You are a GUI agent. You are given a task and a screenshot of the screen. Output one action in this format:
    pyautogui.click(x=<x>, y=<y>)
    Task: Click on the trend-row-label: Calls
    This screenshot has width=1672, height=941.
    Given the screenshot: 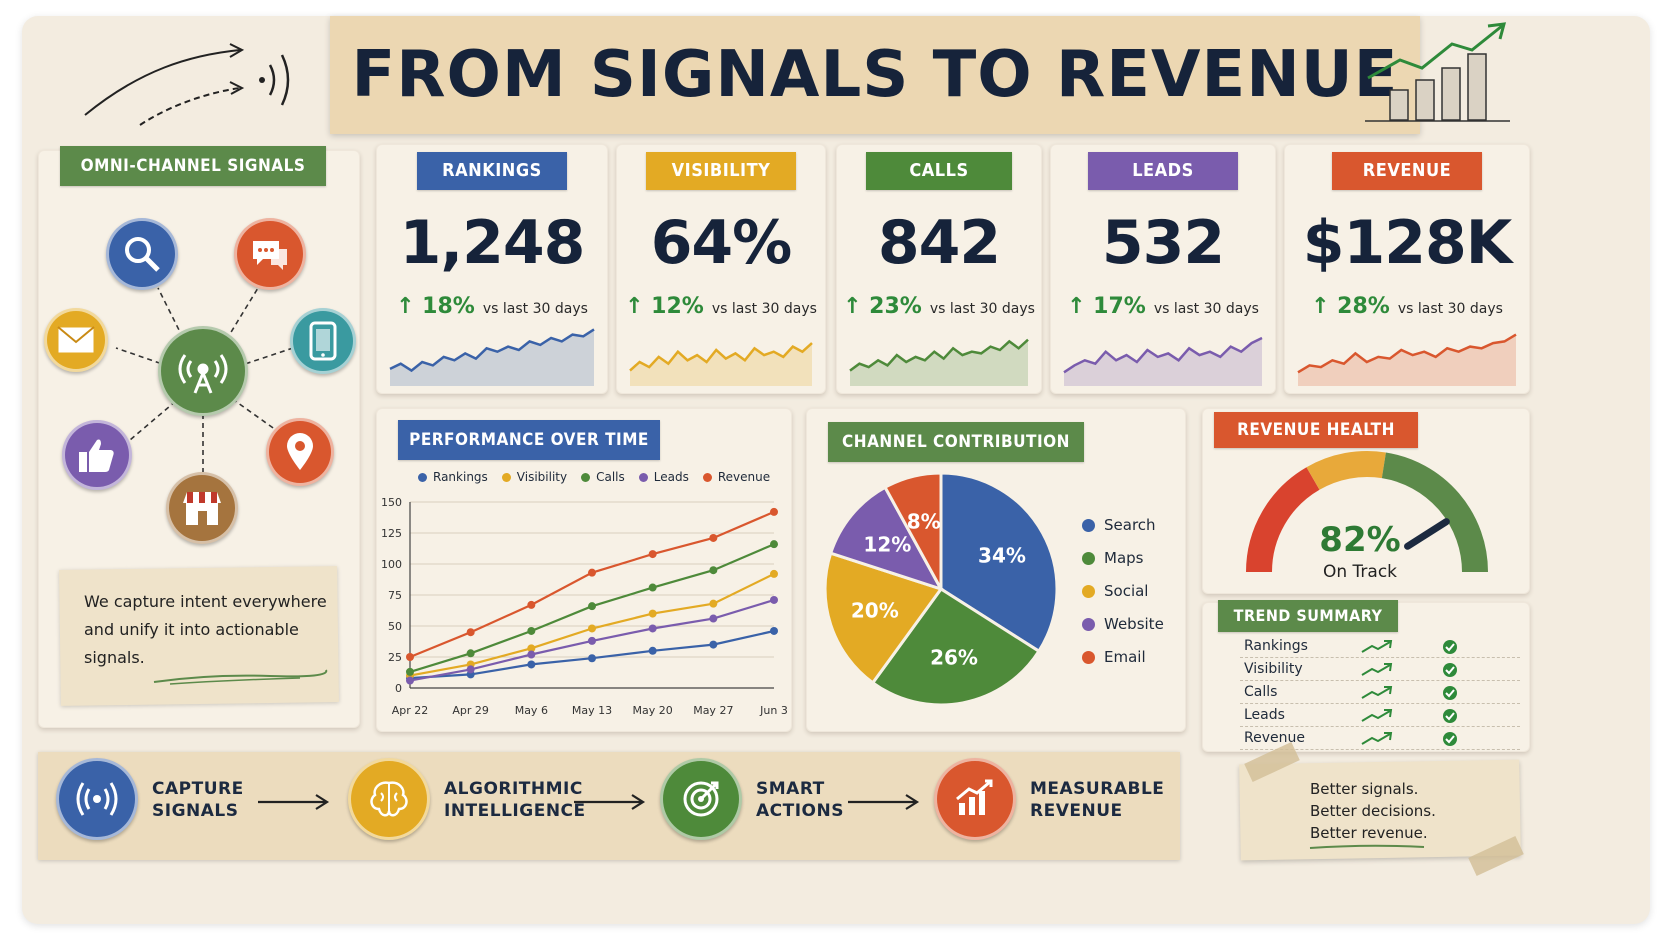 What is the action you would take?
    pyautogui.click(x=1261, y=692)
    